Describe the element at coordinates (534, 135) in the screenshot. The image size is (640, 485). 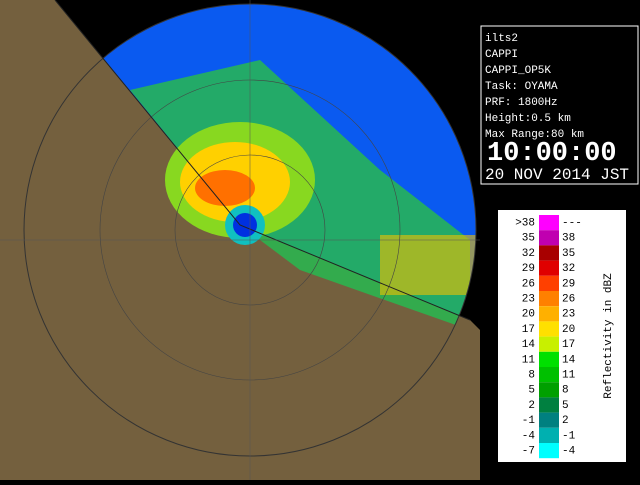
I see `info-line: Max Range:80 km` at that location.